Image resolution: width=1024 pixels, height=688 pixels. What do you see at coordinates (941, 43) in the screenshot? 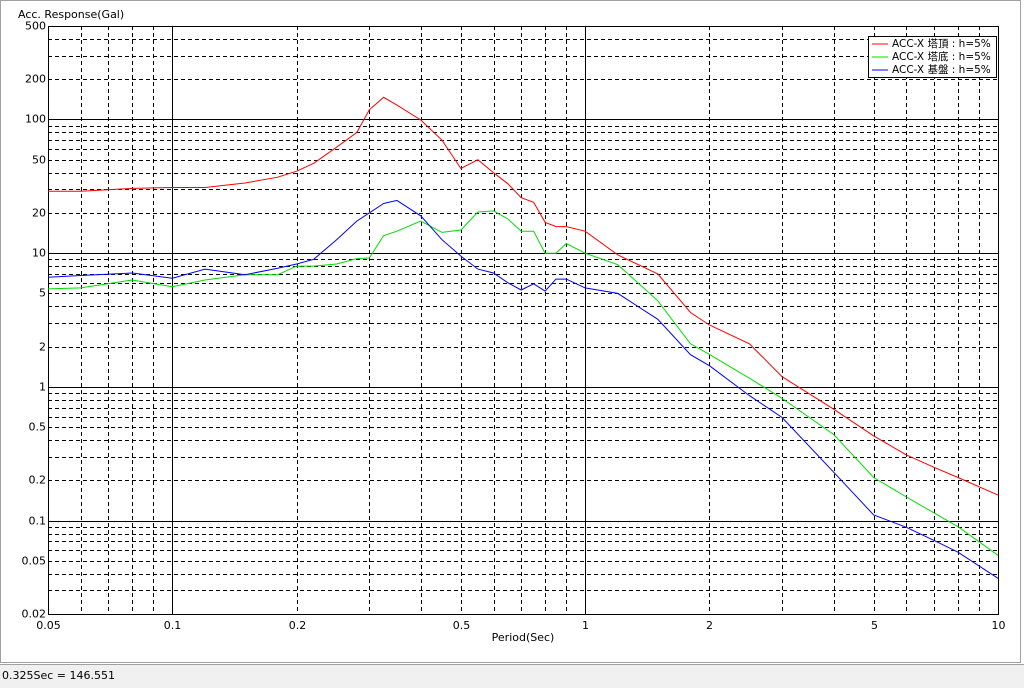
I see `legend-label: ACC-X 塔頂 : h=5%` at bounding box center [941, 43].